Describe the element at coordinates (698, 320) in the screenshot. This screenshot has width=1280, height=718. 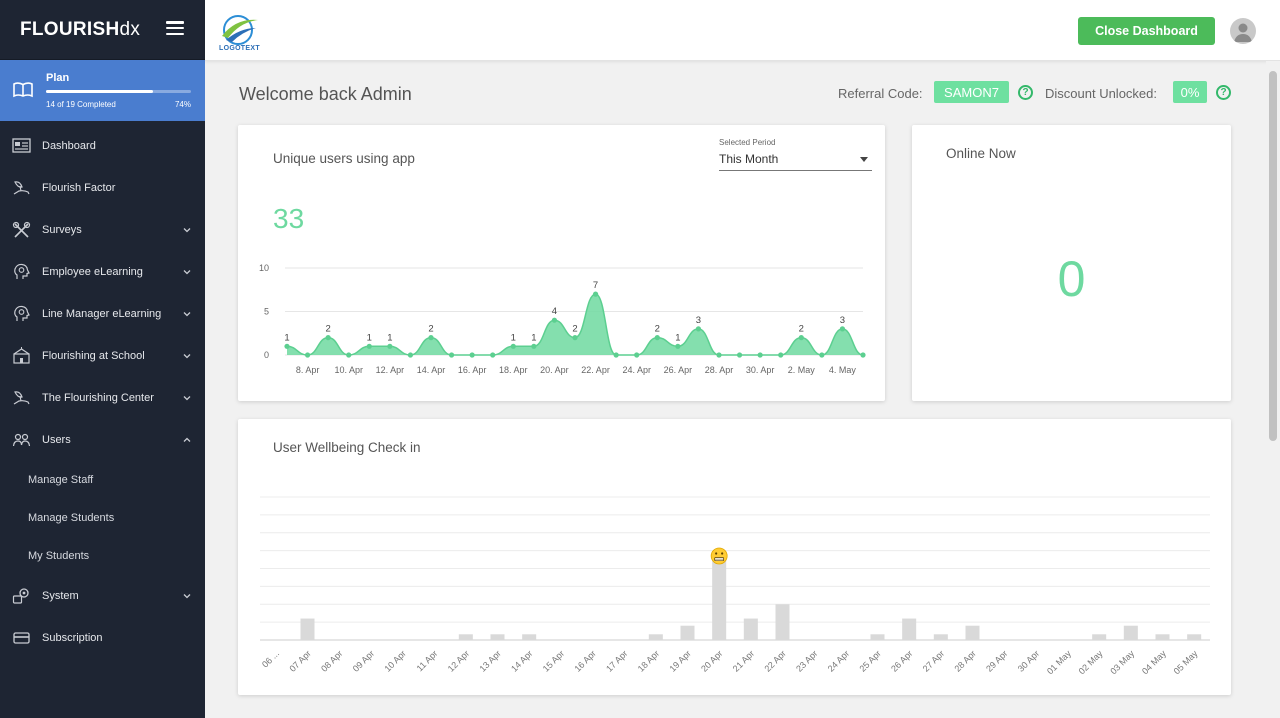
I see `data-label: 3` at that location.